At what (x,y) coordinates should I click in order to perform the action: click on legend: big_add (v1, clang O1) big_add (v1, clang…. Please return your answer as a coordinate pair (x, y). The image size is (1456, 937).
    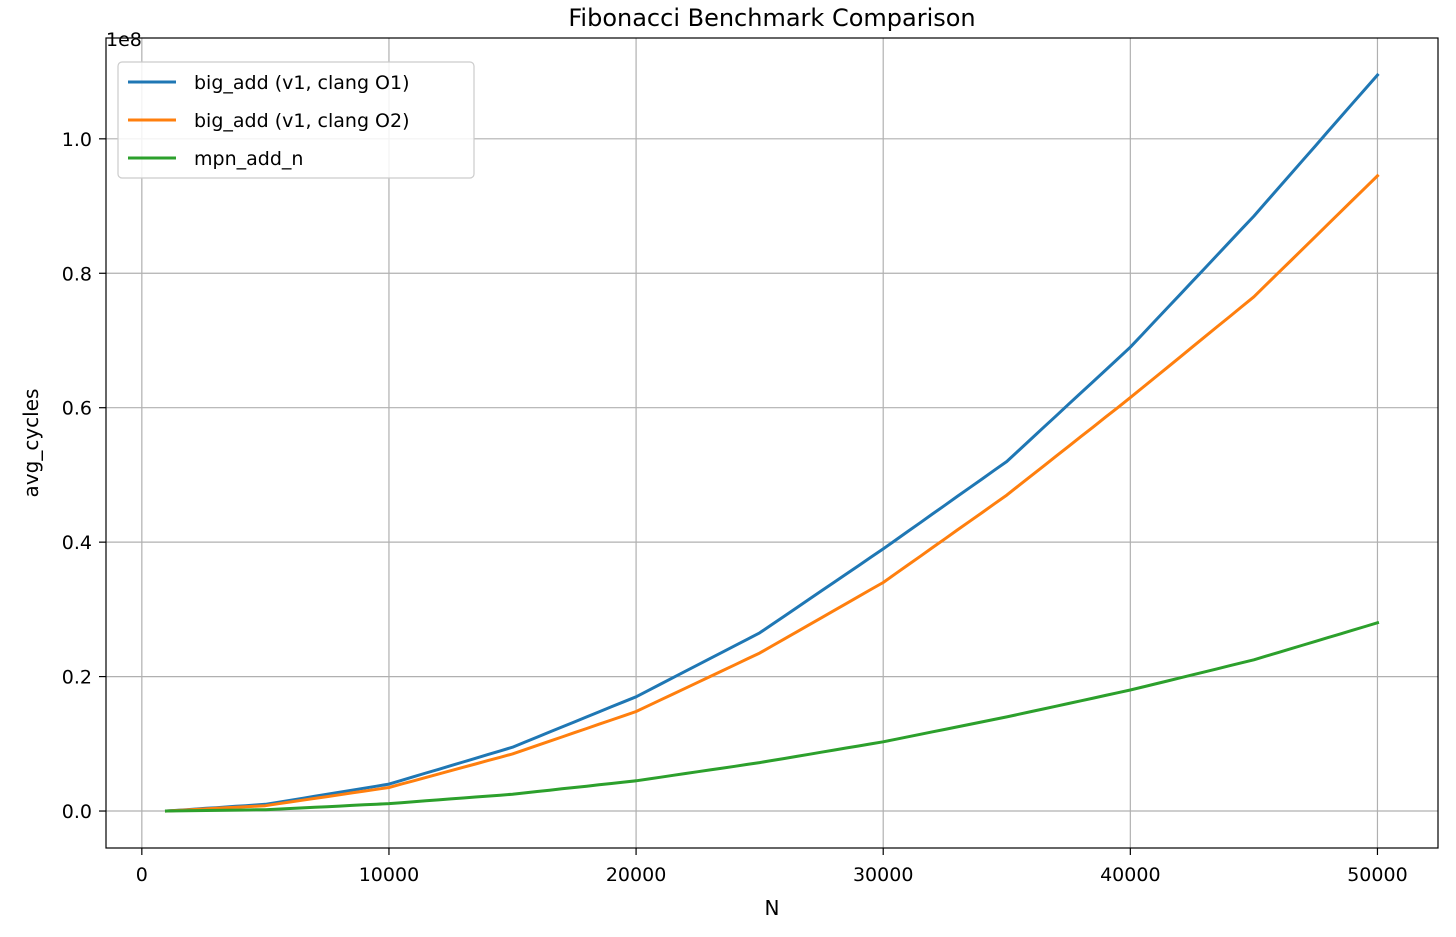
    Looking at the image, I should click on (296, 120).